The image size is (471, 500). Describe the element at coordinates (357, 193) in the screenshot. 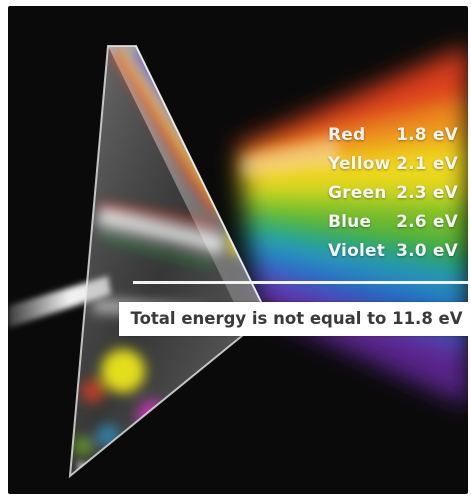

I see `color-name: Green` at that location.